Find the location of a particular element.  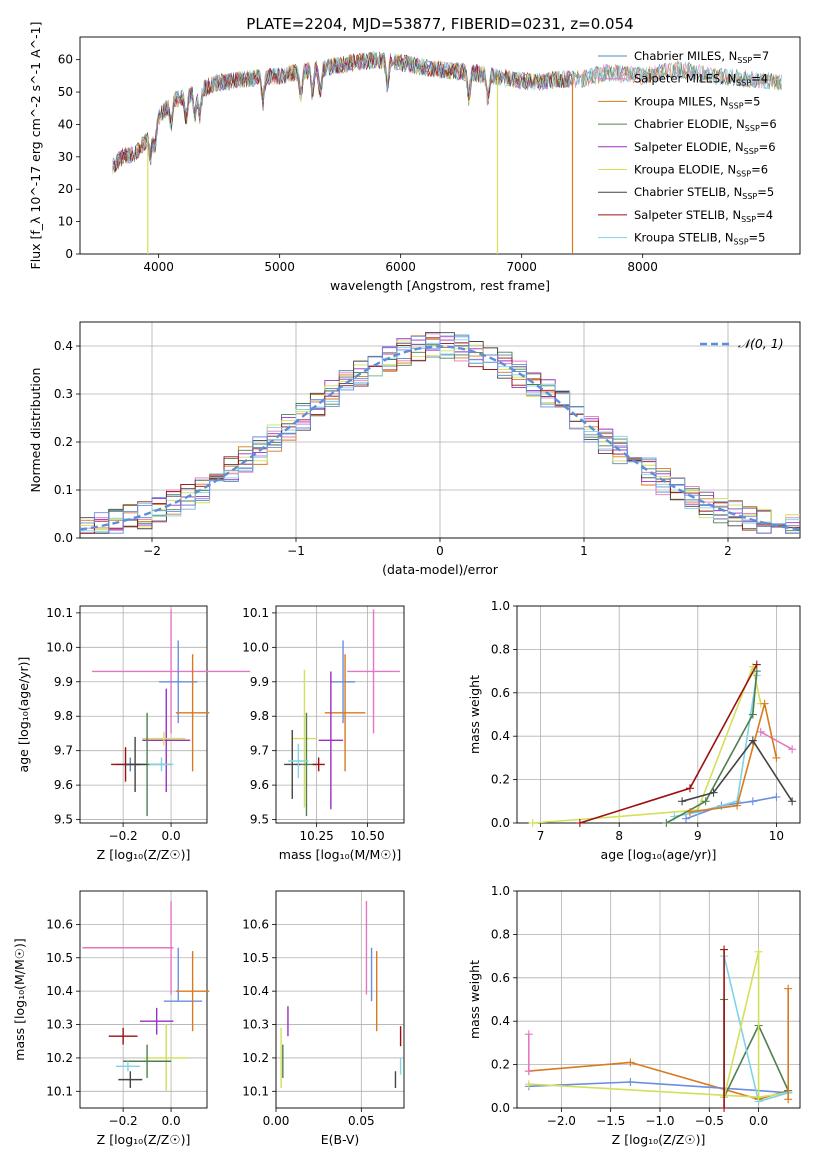

y-tick-label: 20 is located at coordinates (65, 189).